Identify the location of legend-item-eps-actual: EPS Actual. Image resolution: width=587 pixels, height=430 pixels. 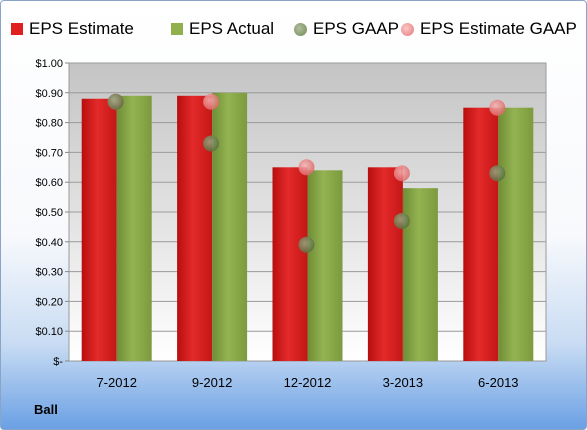
(222, 29).